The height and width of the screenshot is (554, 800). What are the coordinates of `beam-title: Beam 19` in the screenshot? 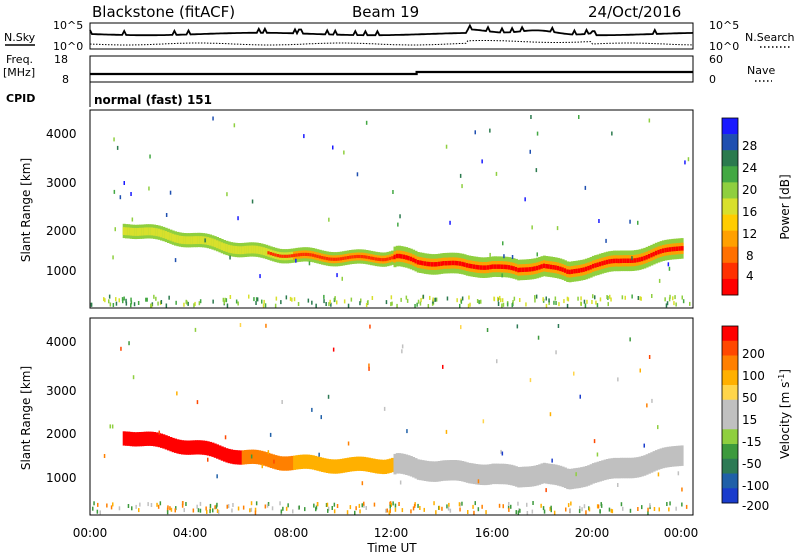 It's located at (385, 12).